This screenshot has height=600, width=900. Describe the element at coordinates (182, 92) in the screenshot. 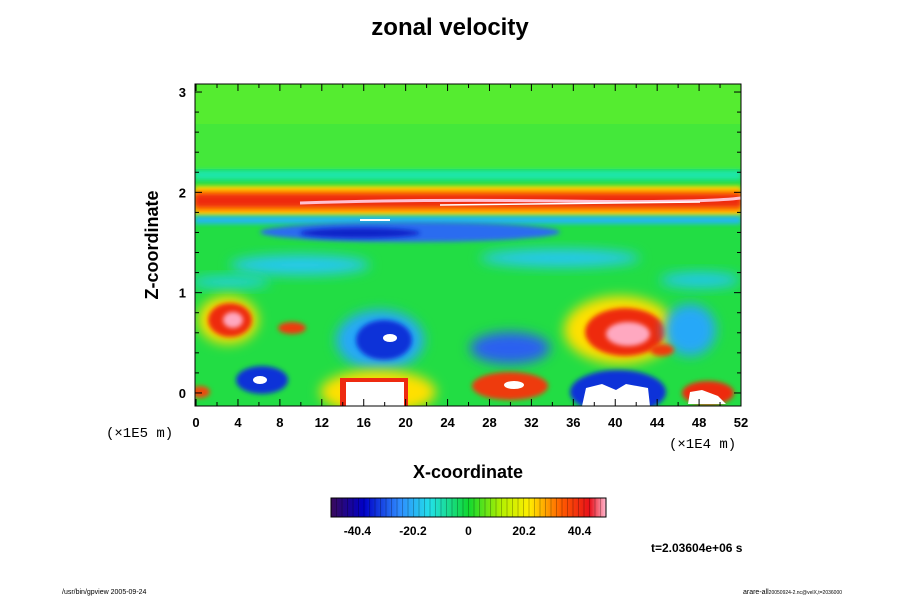

I see `y-tick-label: 3` at that location.